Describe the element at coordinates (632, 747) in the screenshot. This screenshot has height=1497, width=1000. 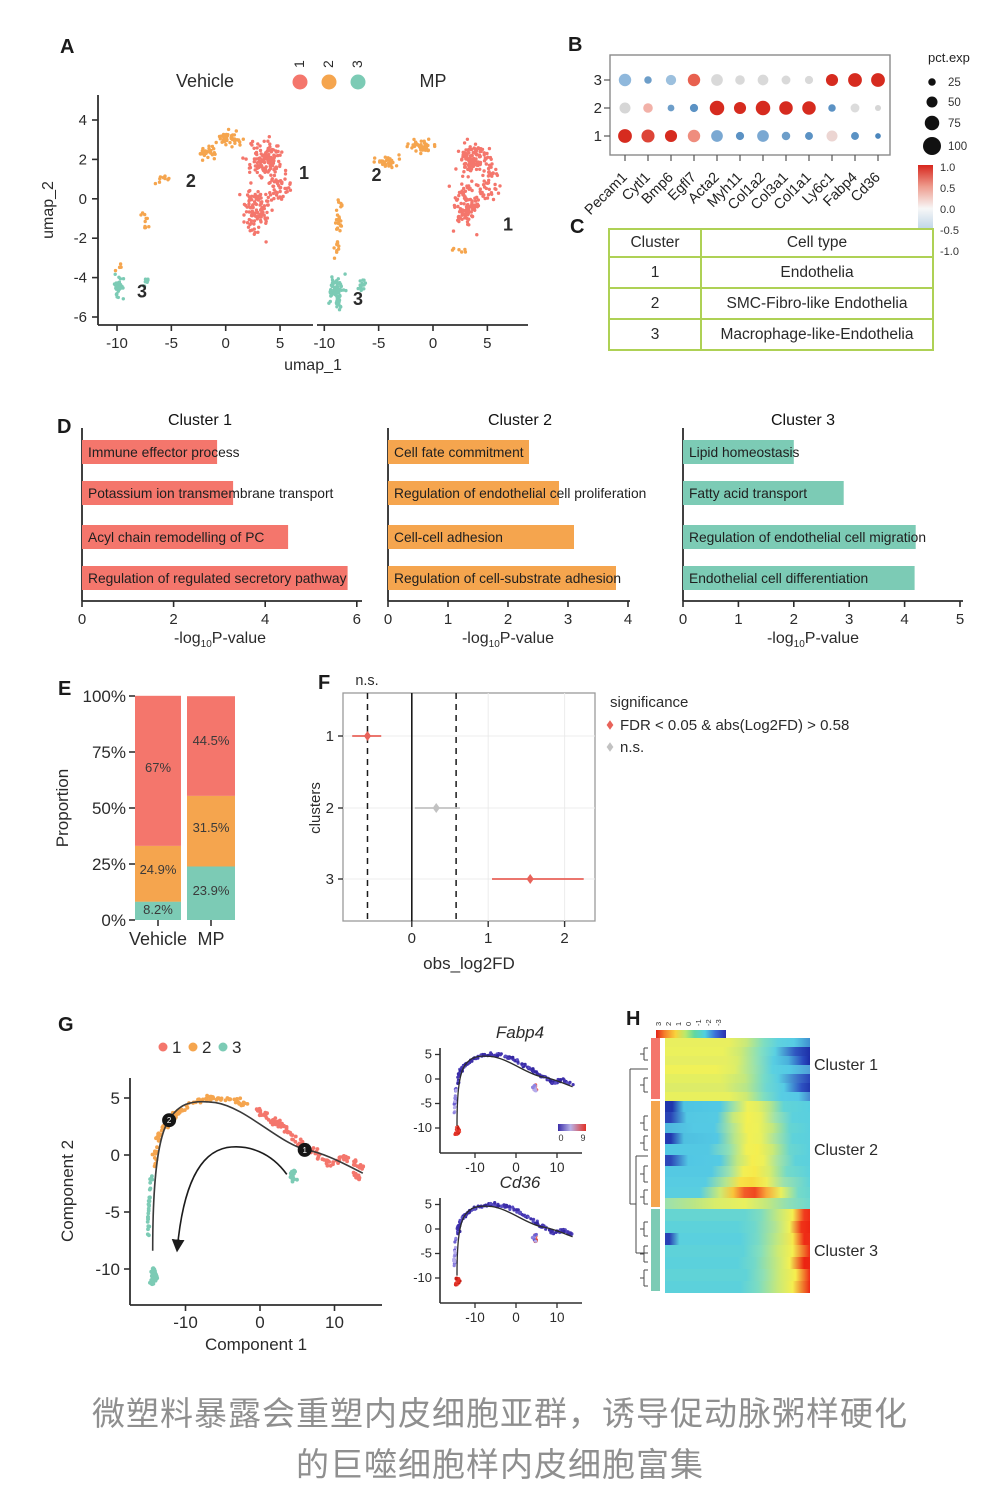
I see `legend-item: n.s.` at that location.